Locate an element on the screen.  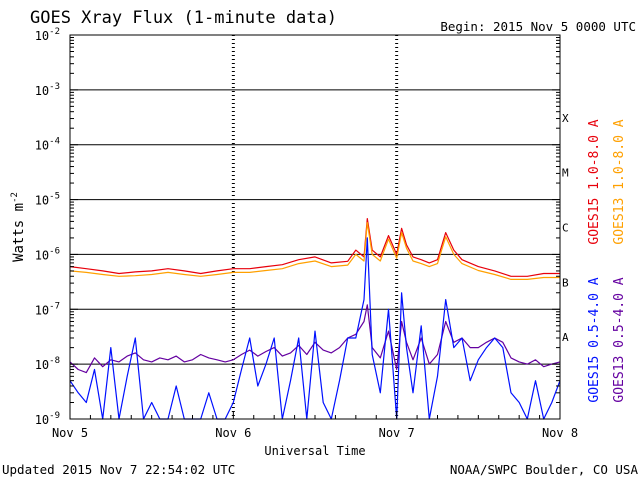
y-tick-label: 10⁻⁹ is located at coordinates (47, 419).